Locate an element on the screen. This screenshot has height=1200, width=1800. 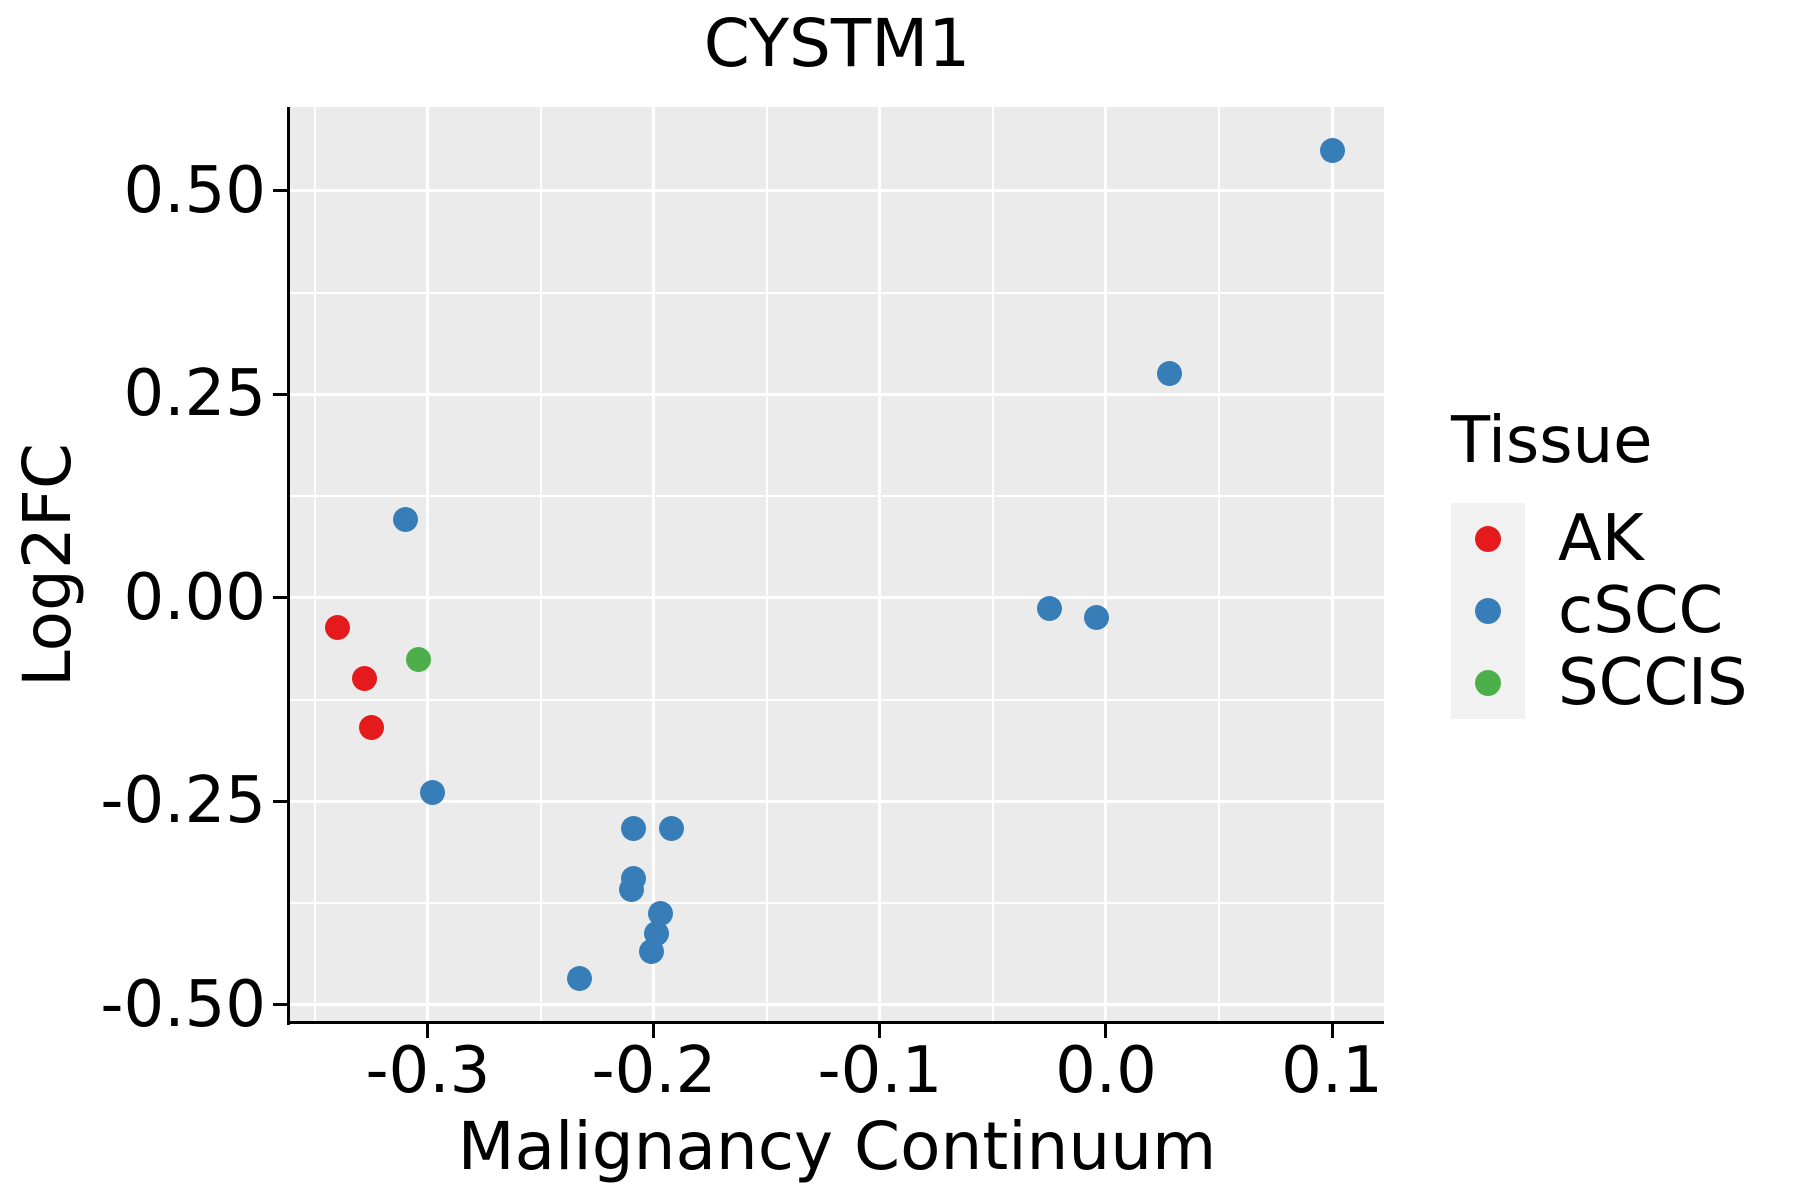
legend-label-cscc: cSCC is located at coordinates (1641, 611).